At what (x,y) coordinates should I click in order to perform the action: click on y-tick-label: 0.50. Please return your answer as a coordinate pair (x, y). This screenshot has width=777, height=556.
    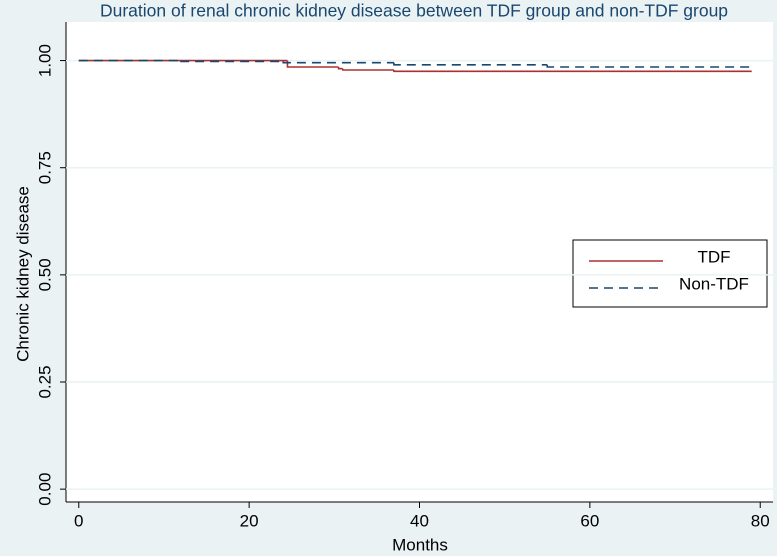
    Looking at the image, I should click on (44, 274).